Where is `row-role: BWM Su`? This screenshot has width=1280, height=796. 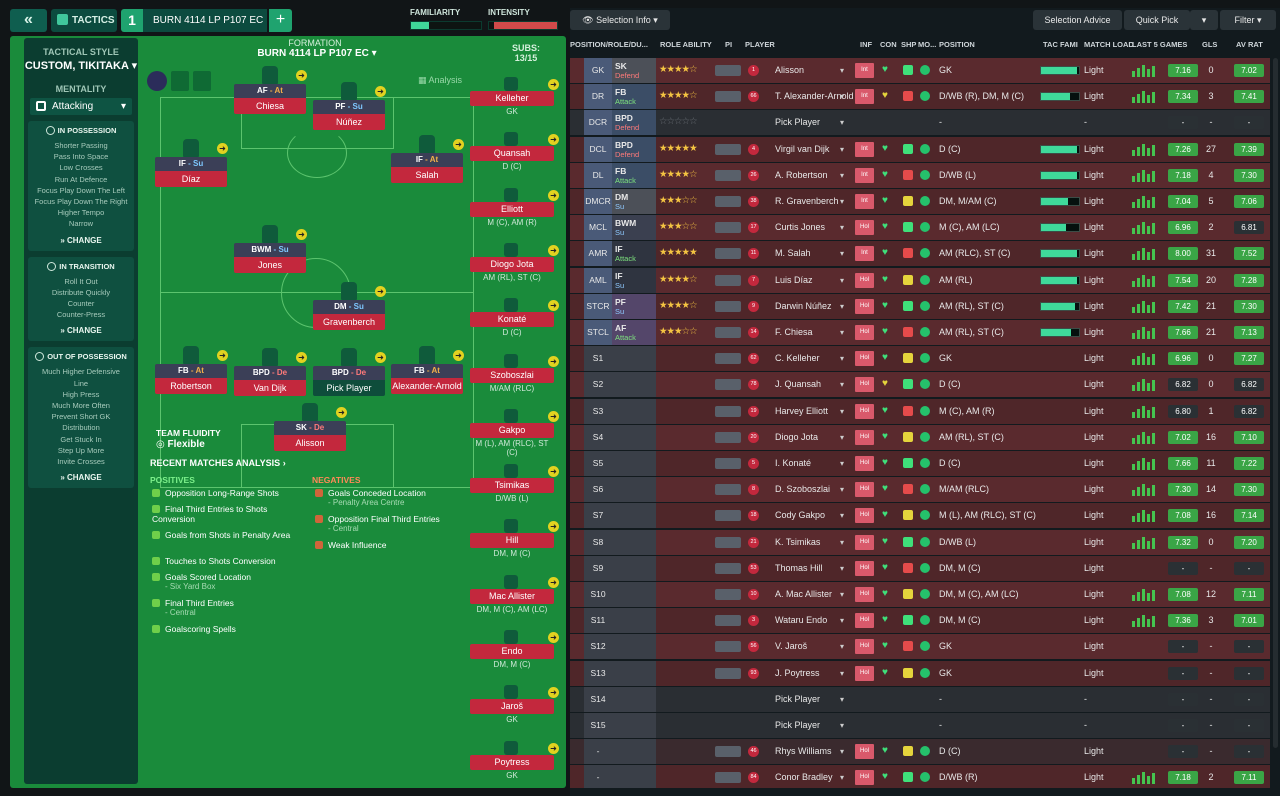
row-role: BWM Su is located at coordinates (634, 228).